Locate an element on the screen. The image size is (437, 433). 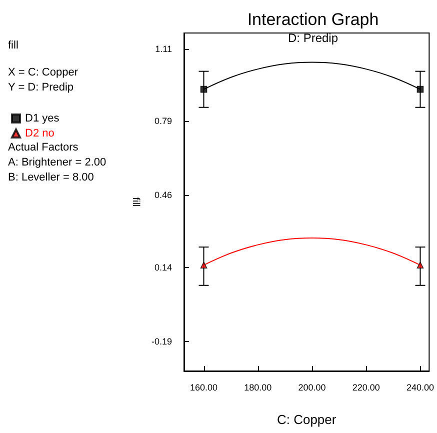
x-tick-label: 200.00 is located at coordinates (312, 387).